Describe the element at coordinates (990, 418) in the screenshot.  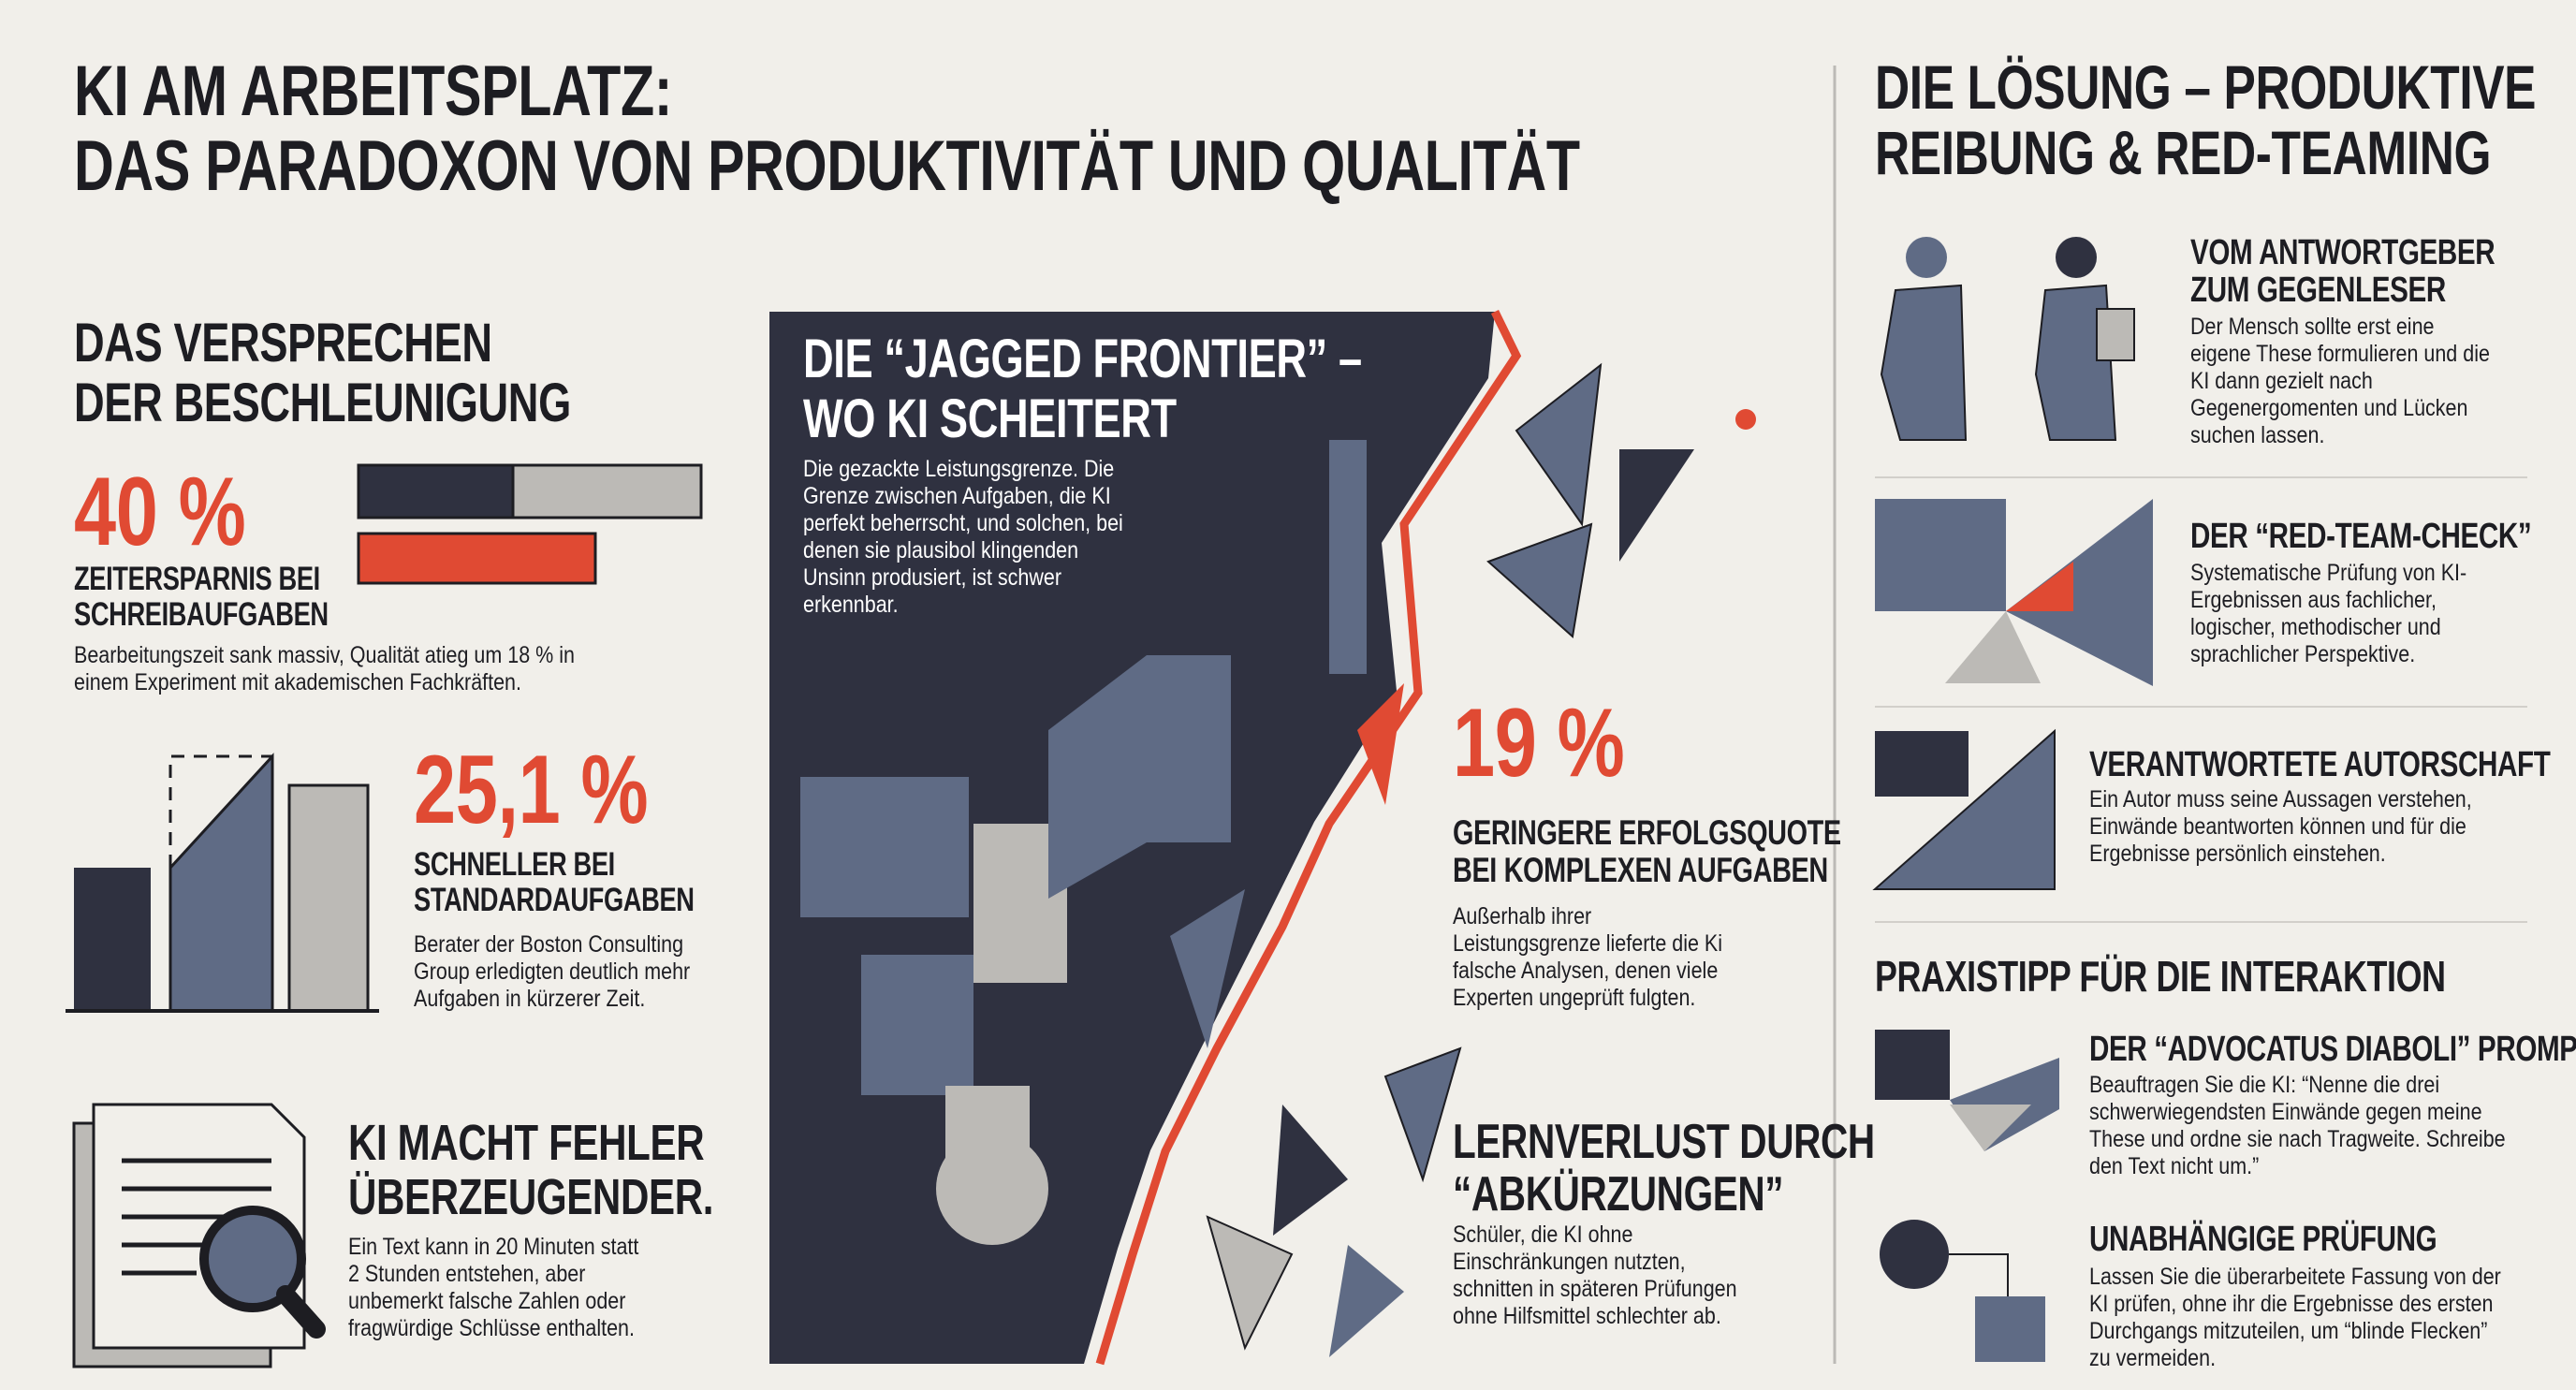
I see `heading-line: WO KI SCHEITERT` at that location.